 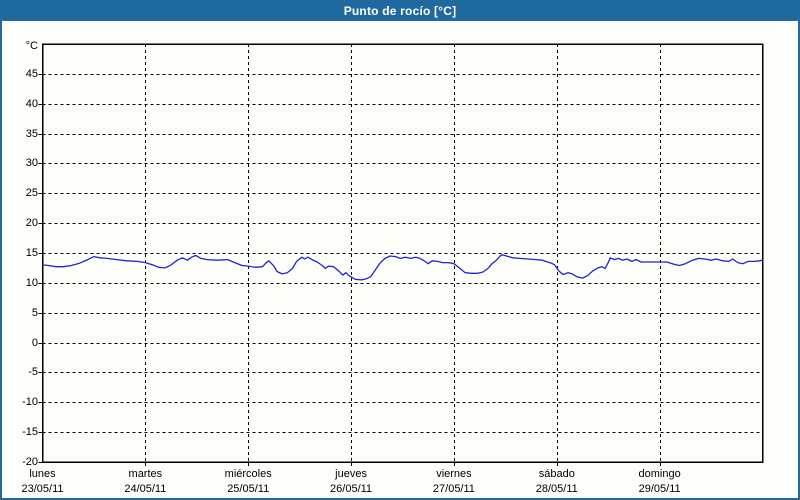 I want to click on y-axis-tick-label: 35, so click(x=31, y=133).